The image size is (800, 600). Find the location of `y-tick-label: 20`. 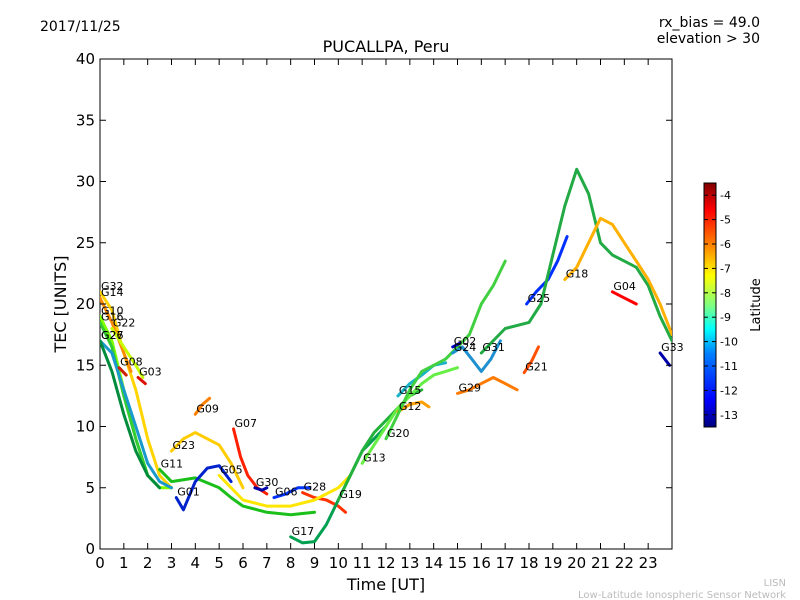

y-tick-label: 20 is located at coordinates (85, 304).